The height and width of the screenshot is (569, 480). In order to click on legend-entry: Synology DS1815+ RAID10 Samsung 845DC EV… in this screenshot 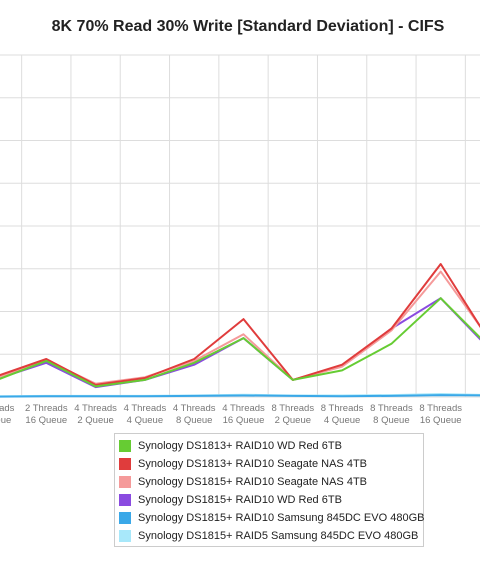, I will do `click(272, 518)`.